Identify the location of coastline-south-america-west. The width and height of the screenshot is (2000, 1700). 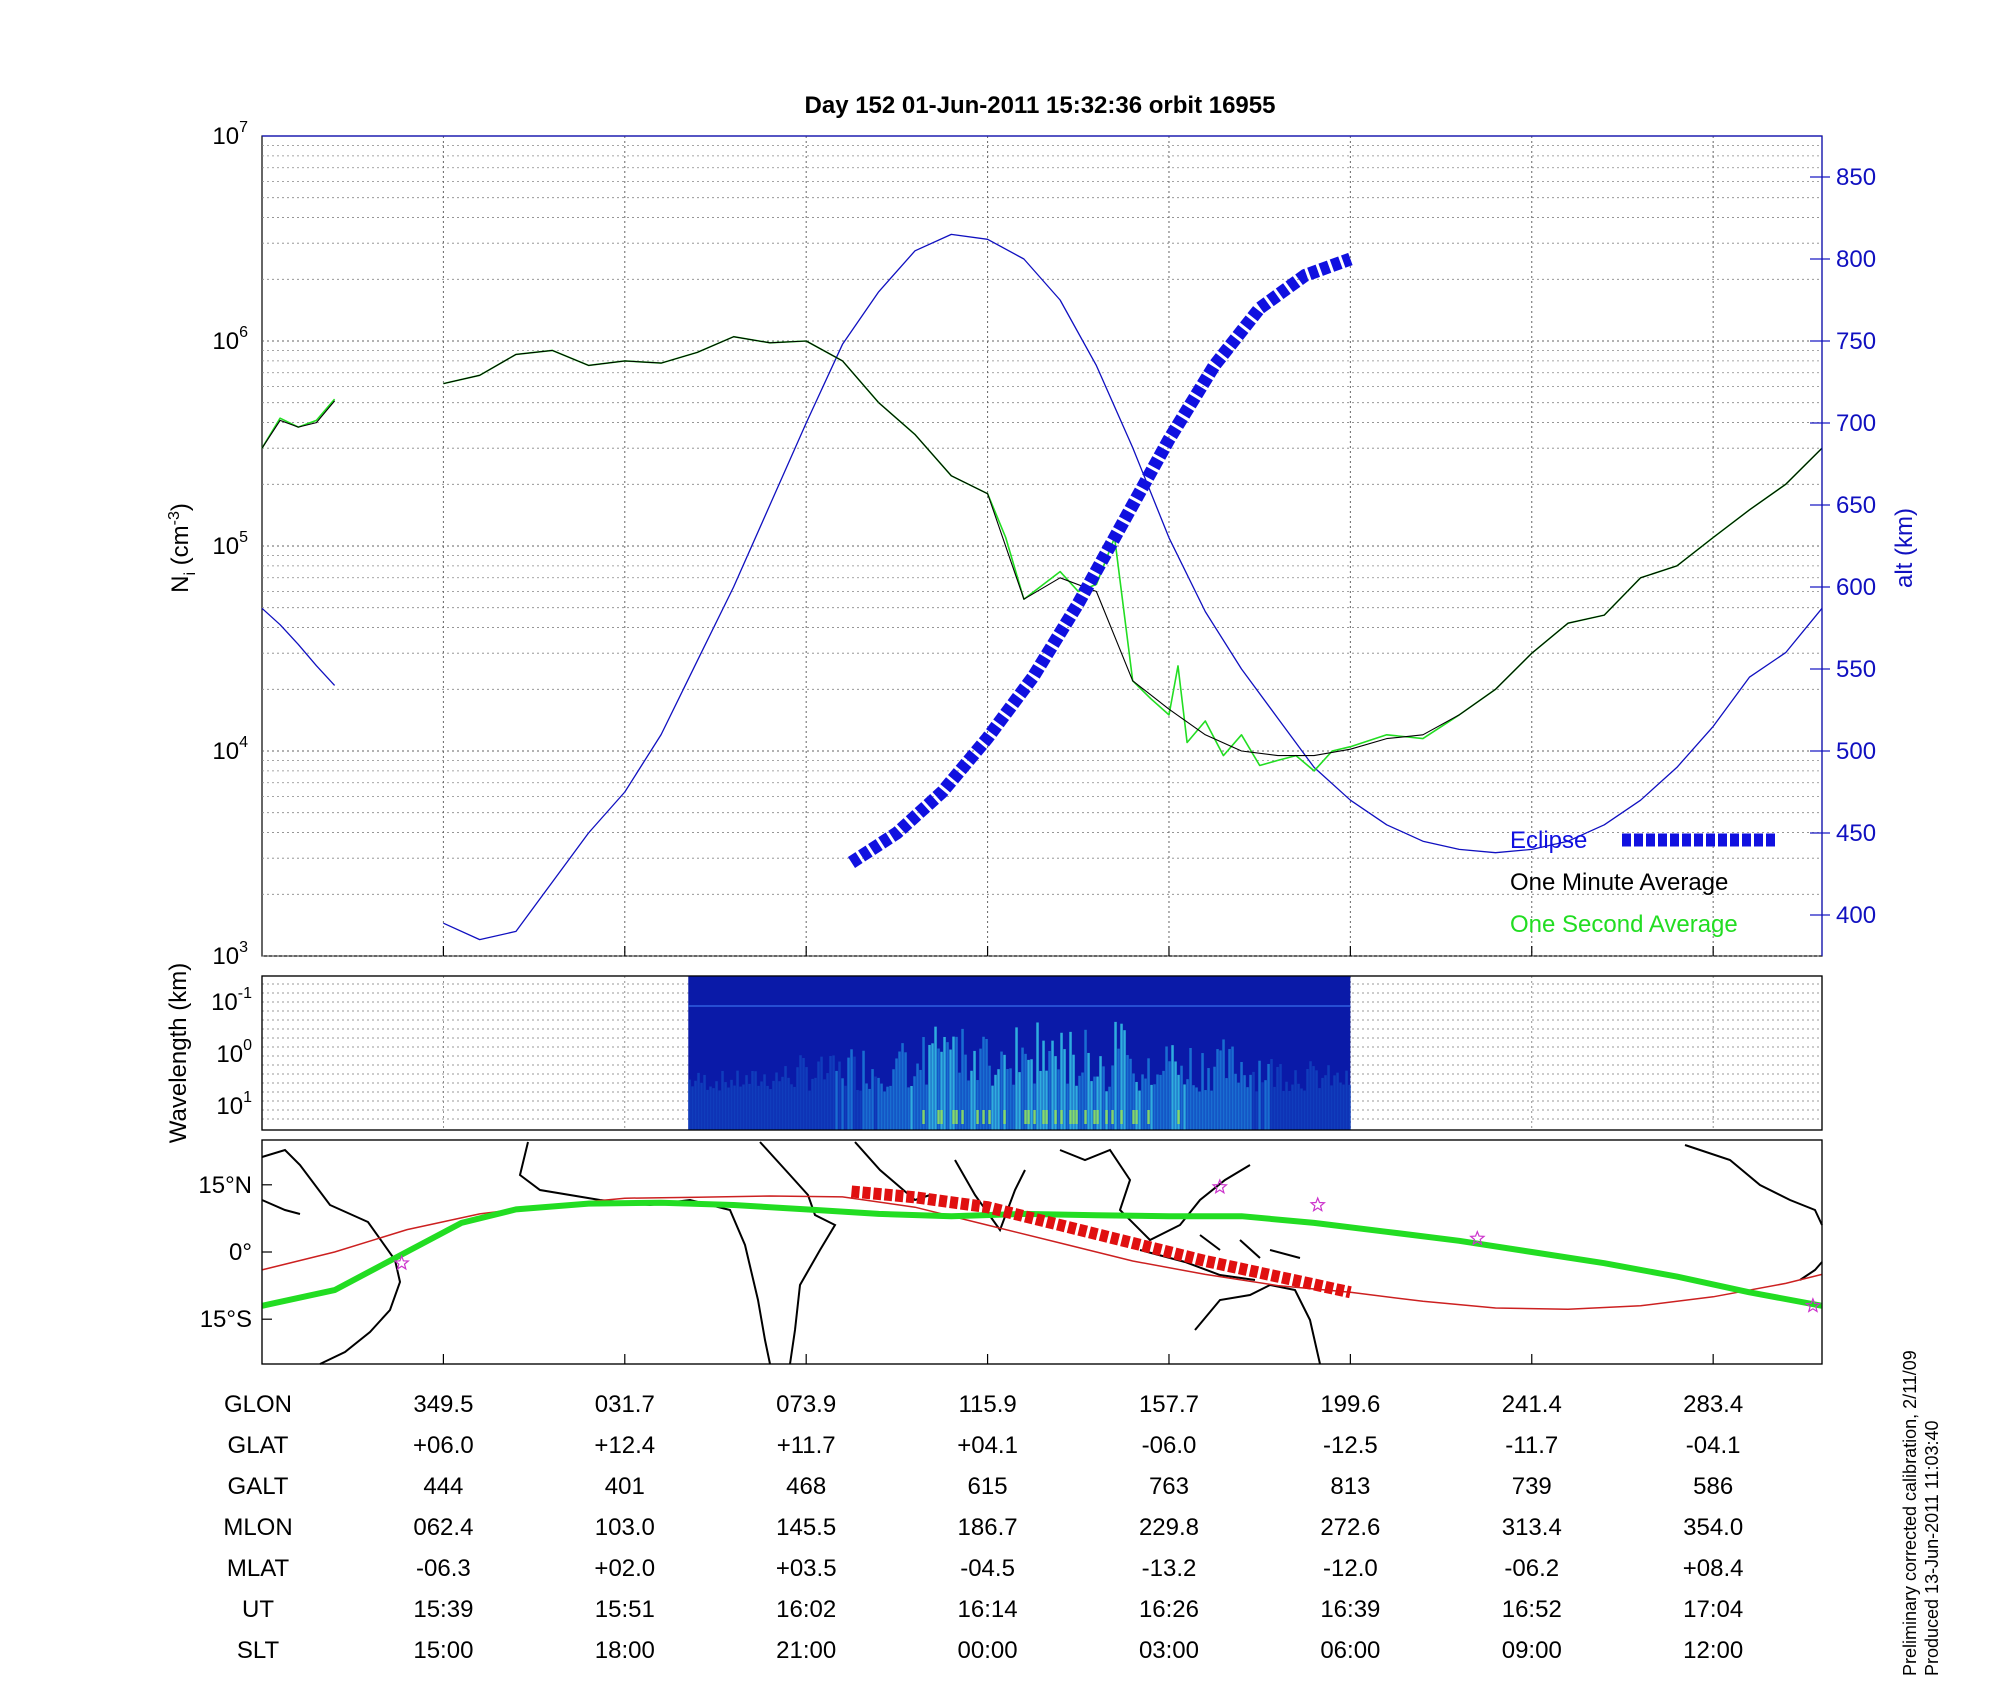
(1811, 1271).